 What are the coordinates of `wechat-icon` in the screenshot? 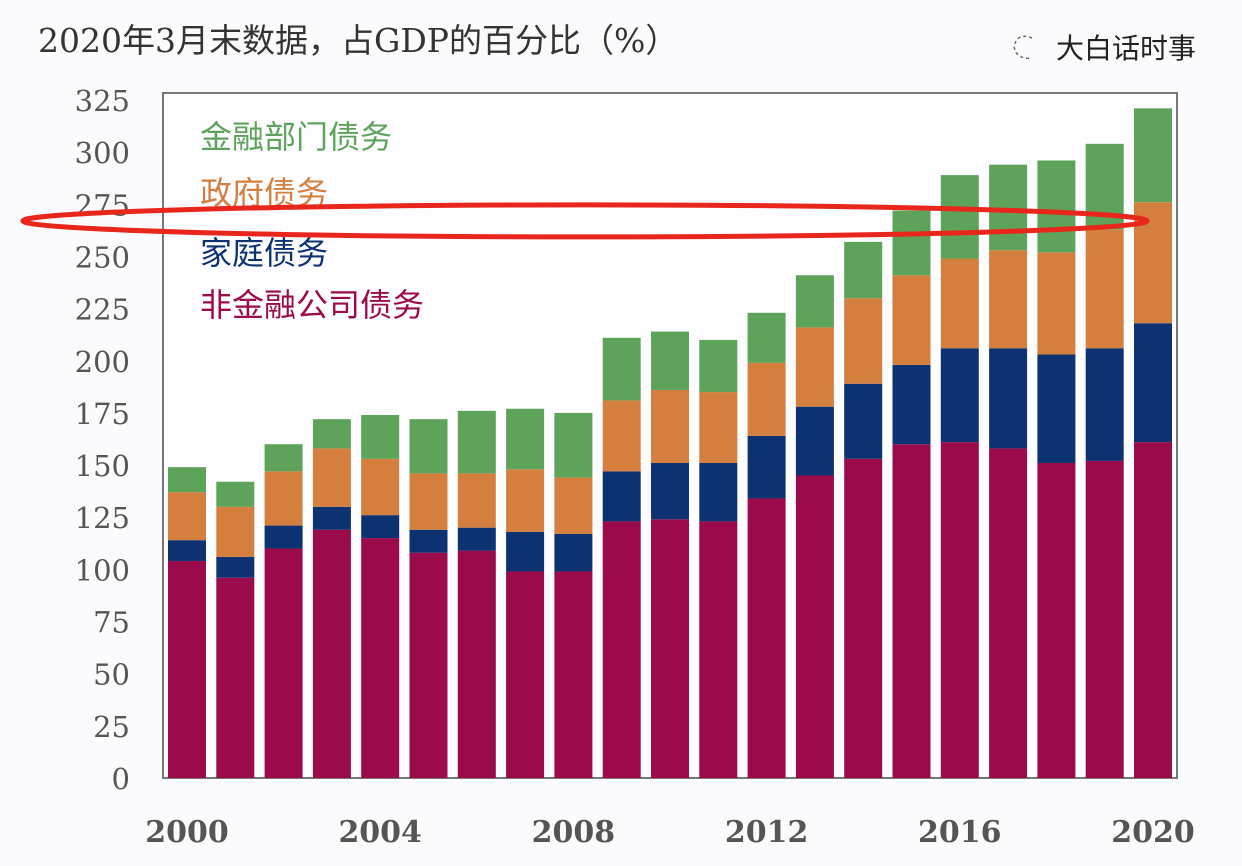 It's located at (1023, 47).